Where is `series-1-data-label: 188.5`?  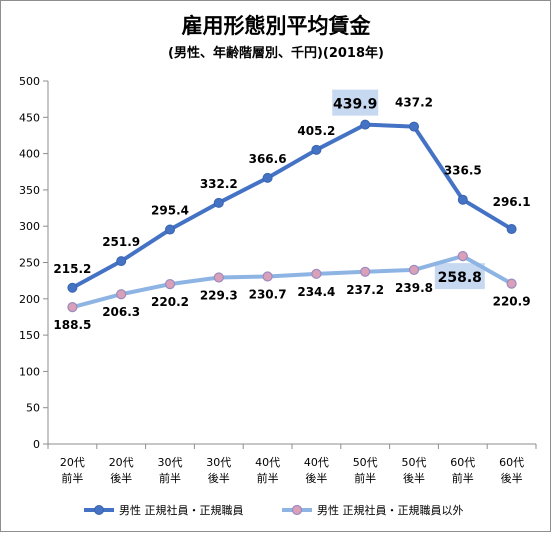
series-1-data-label: 188.5 is located at coordinates (72, 325).